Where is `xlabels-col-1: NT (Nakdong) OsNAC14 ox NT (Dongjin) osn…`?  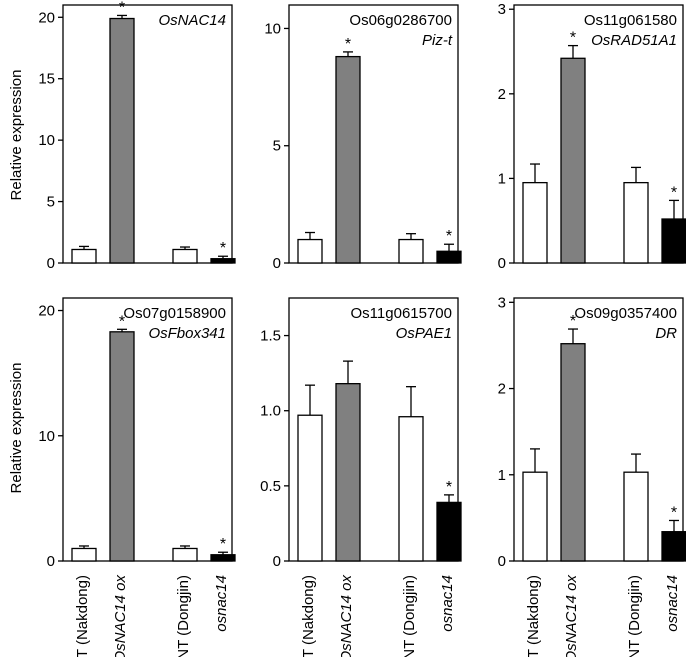 xlabels-col-1: NT (Nakdong) OsNAC14 ox NT (Dongjin) osn… is located at coordinates (152, 616).